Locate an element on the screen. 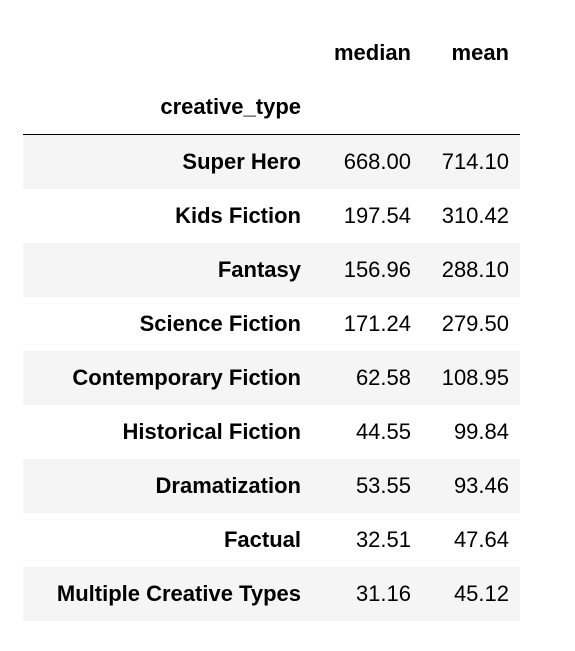 The width and height of the screenshot is (575, 651). median-value: 62.58 is located at coordinates (383, 377).